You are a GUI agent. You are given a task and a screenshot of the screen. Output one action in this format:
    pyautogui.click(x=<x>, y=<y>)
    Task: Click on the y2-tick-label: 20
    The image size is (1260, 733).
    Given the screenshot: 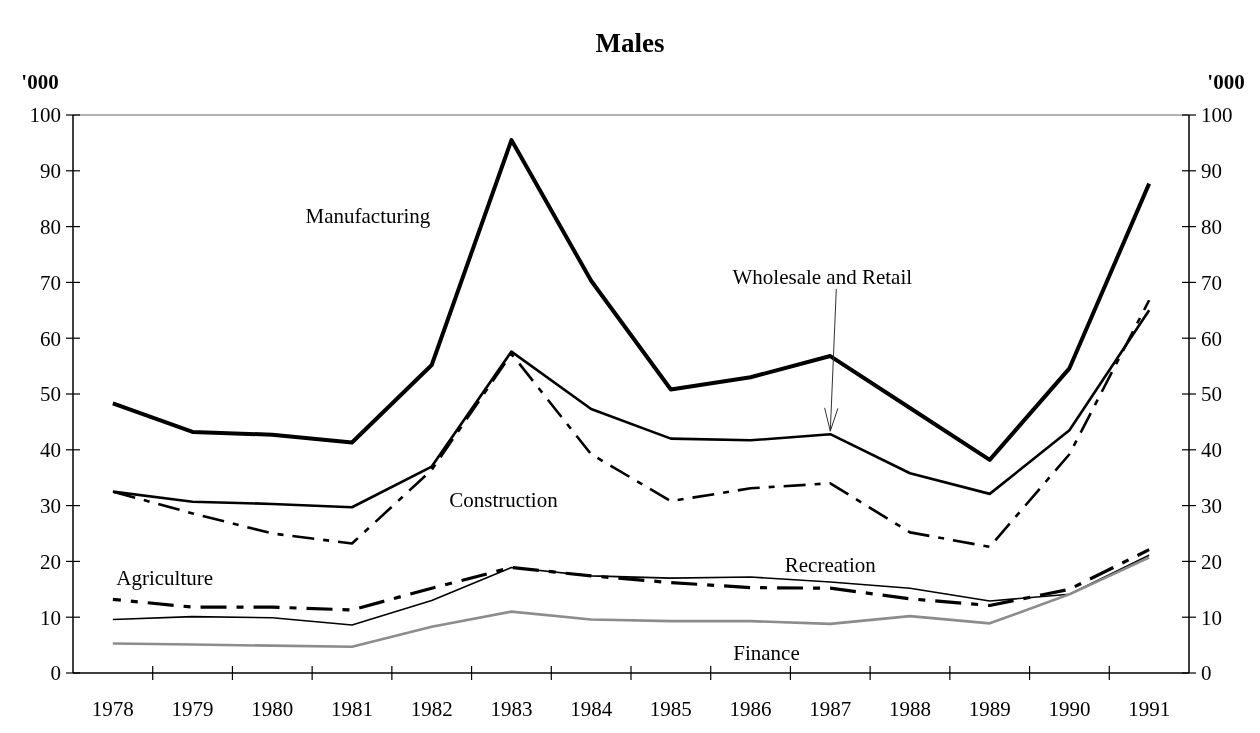 What is the action you would take?
    pyautogui.click(x=1211, y=561)
    